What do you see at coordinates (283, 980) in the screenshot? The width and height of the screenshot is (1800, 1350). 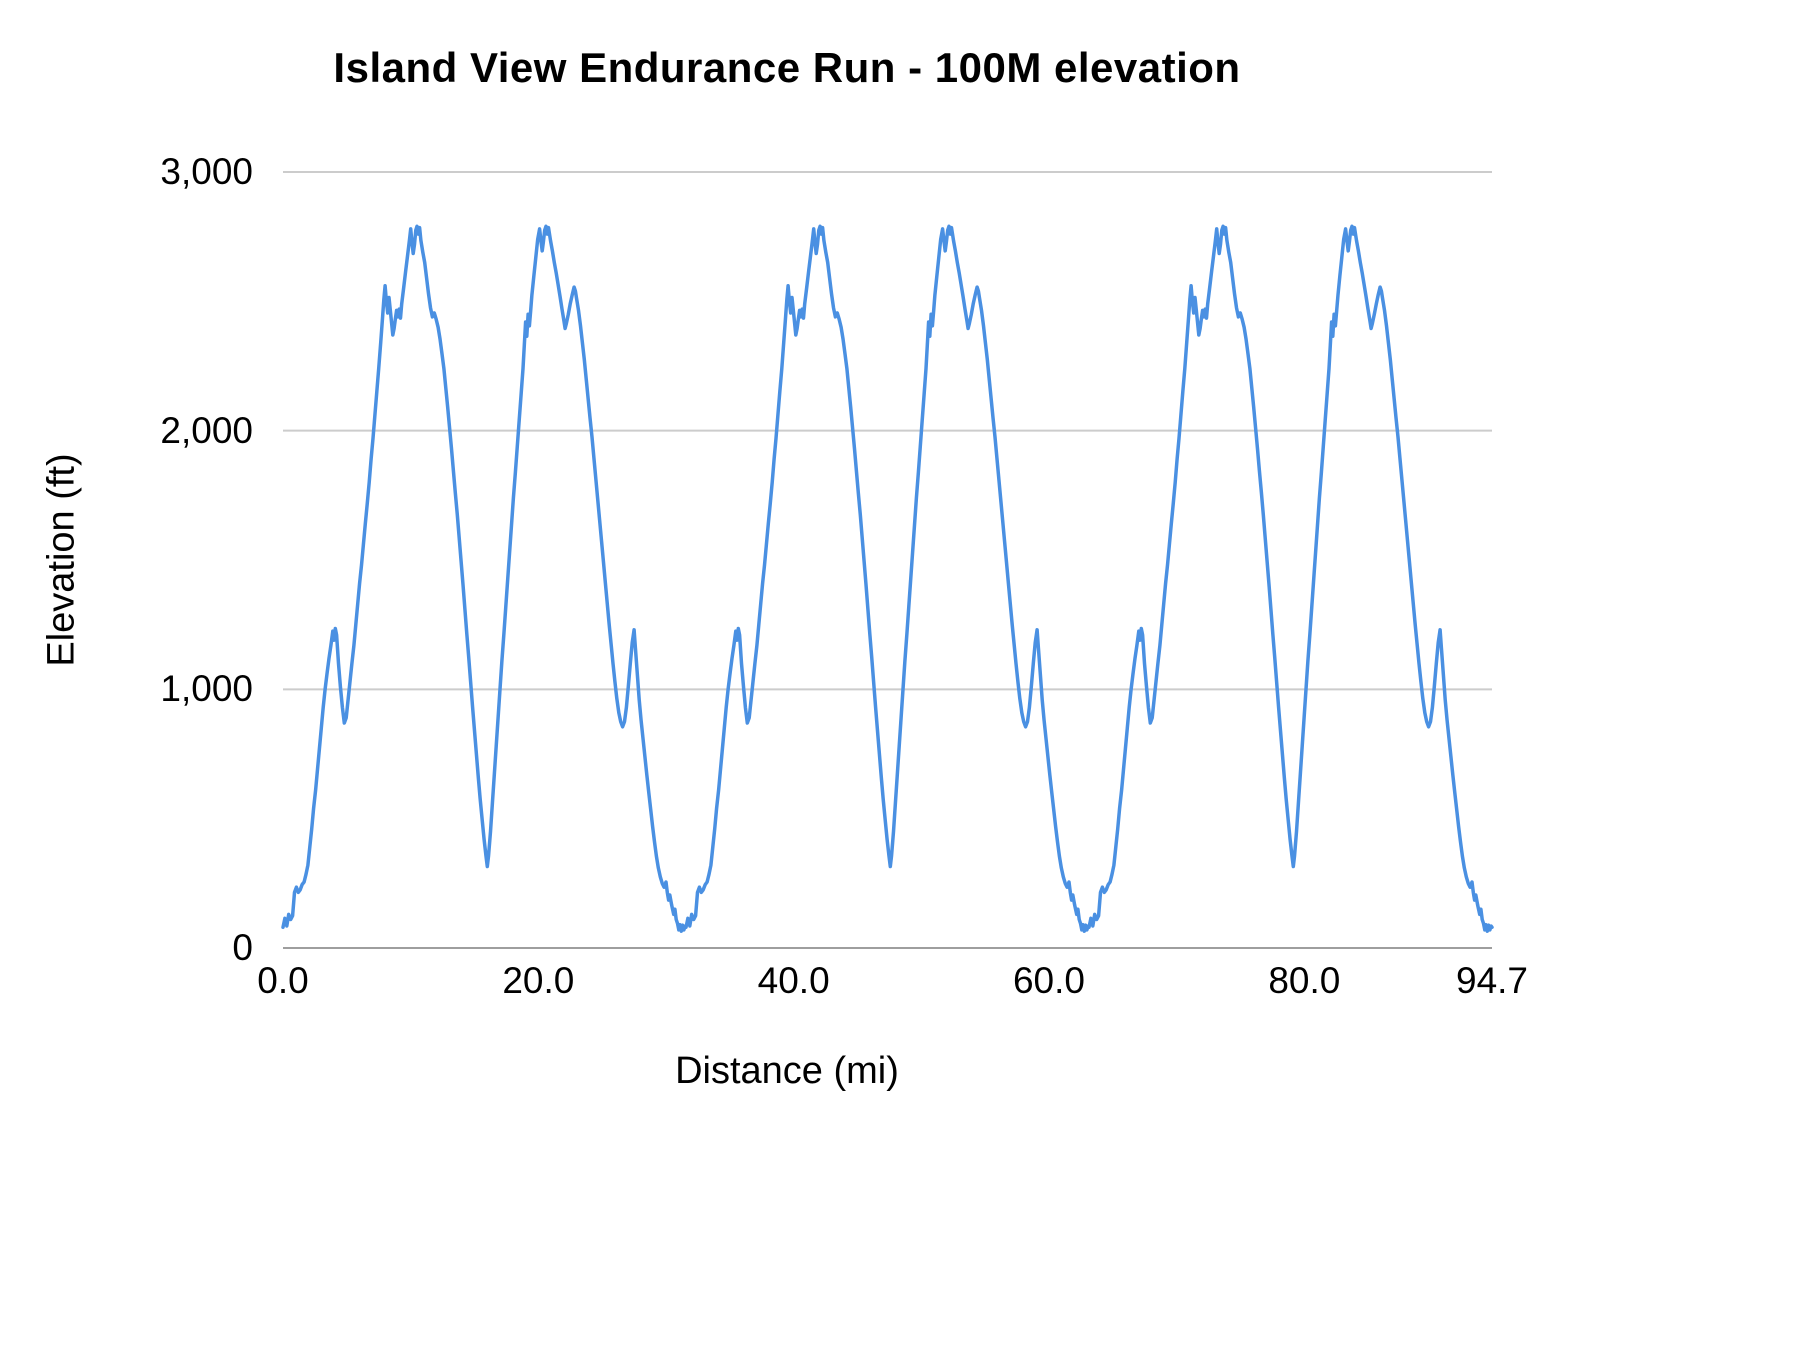 I see `x-tick-label: 0.0` at bounding box center [283, 980].